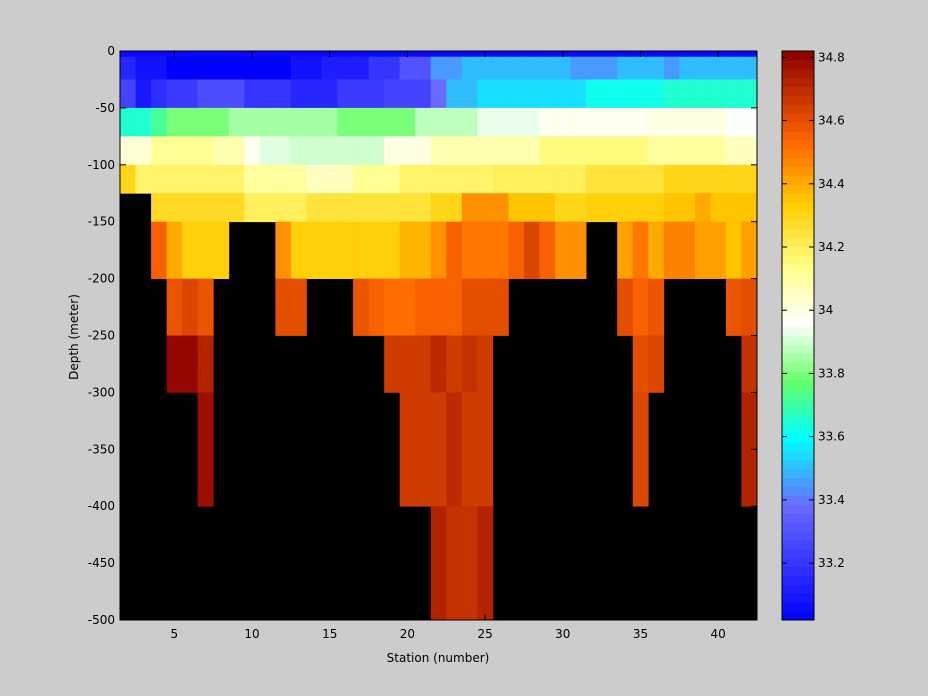  Describe the element at coordinates (101, 222) in the screenshot. I see `y-tick-label: -150` at that location.